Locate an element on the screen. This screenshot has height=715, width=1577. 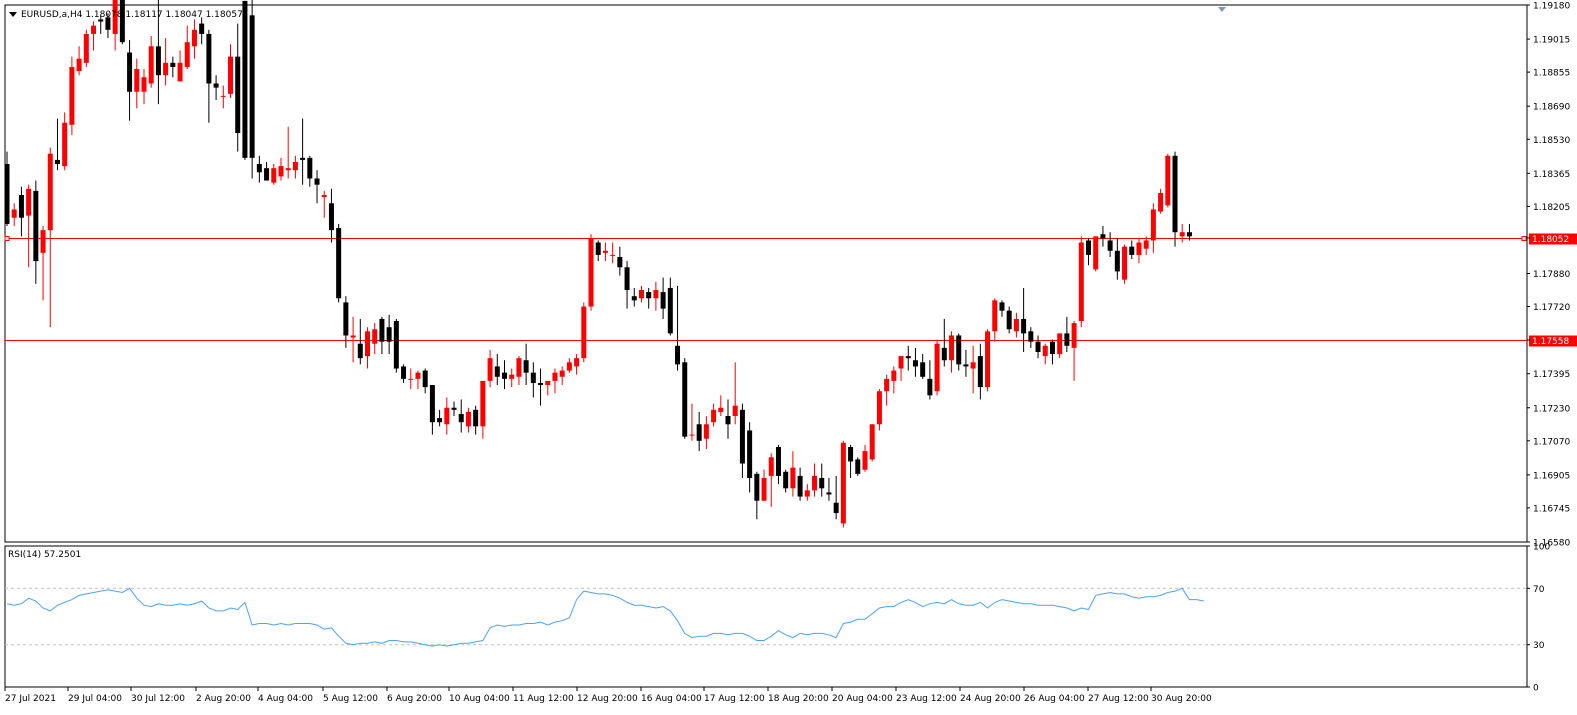
scroll-marker-icon is located at coordinates (1222, 9).